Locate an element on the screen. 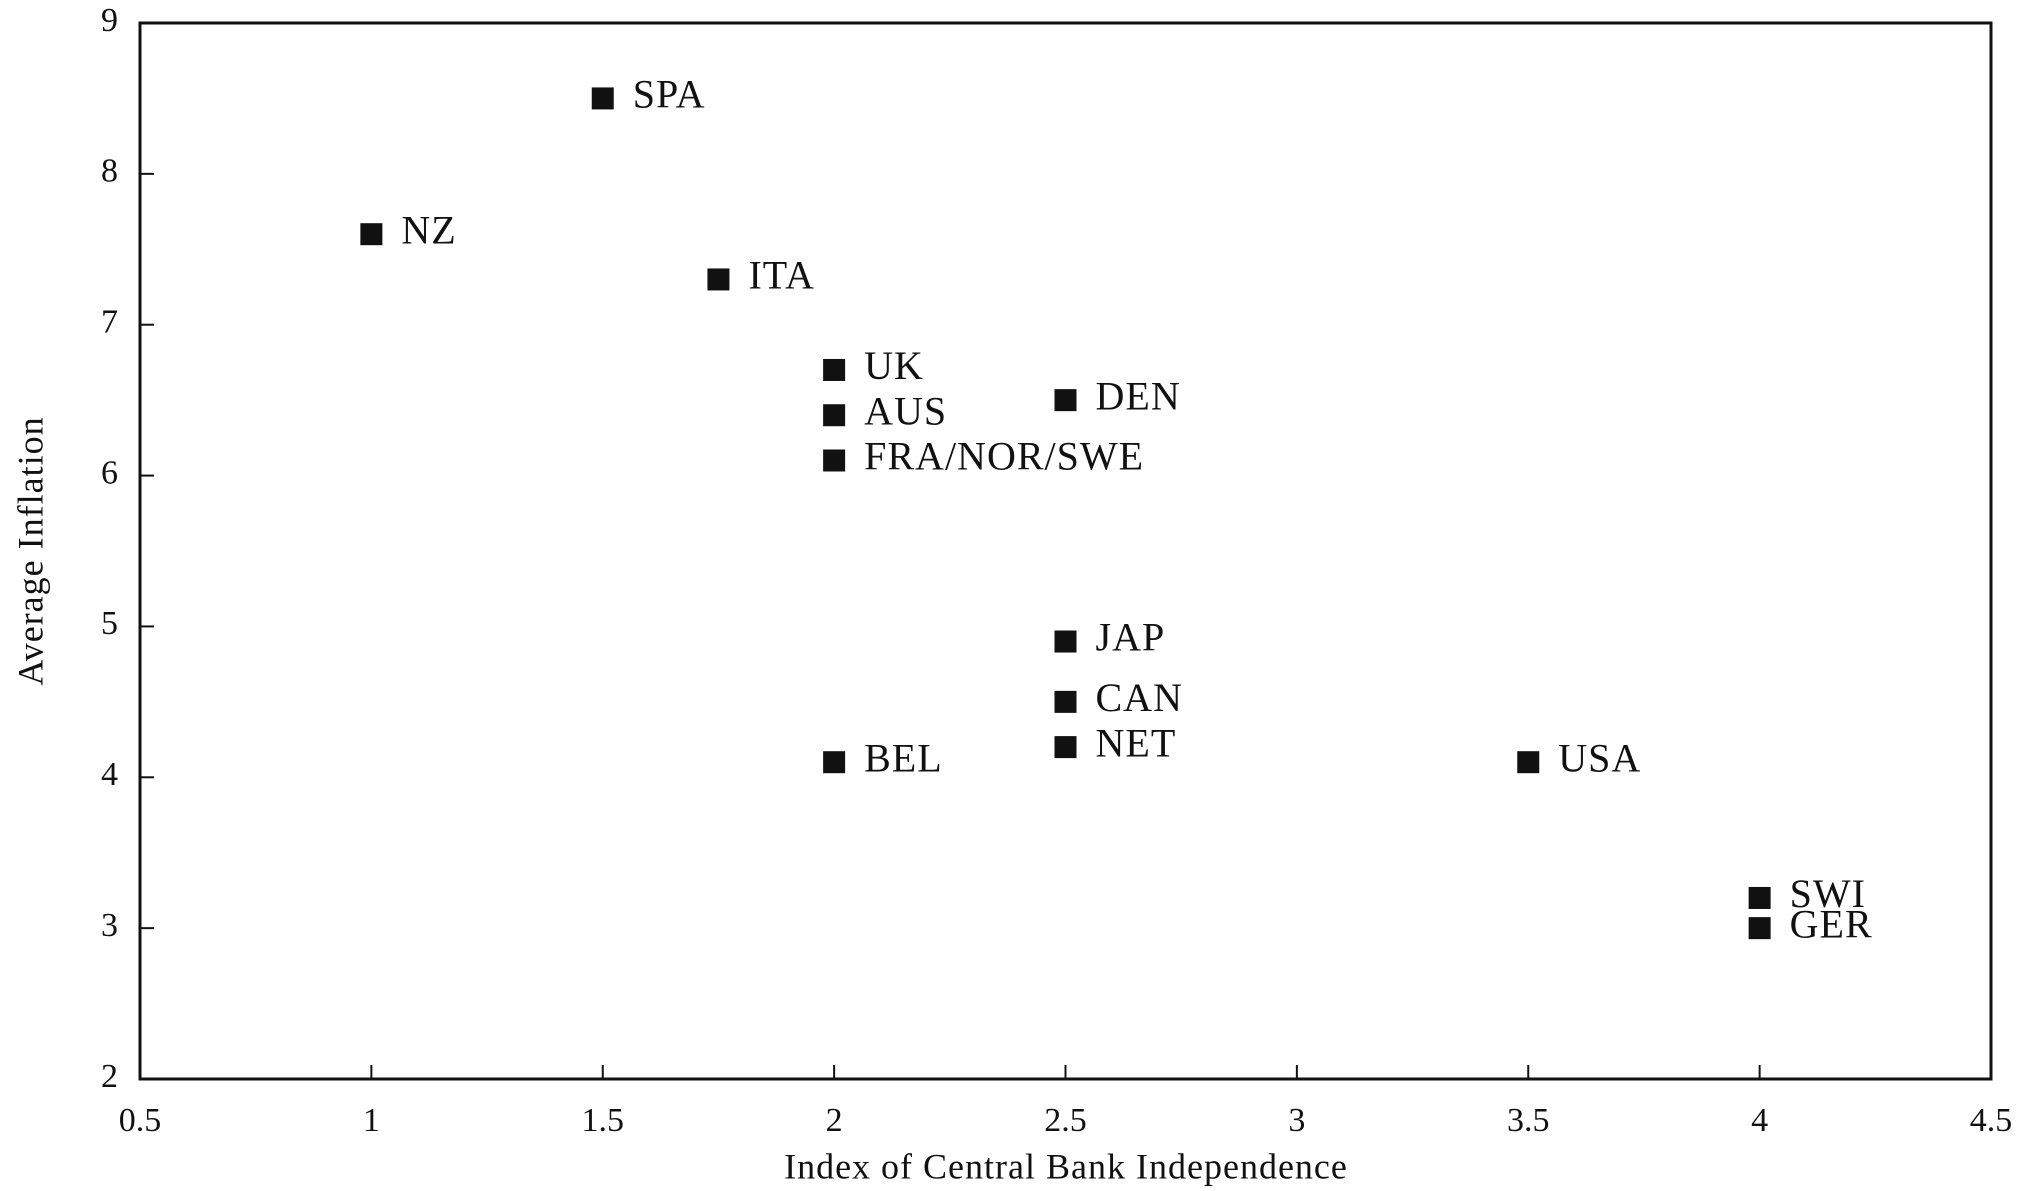 This screenshot has width=2031, height=1191. y-tick-label: 5 is located at coordinates (109, 623).